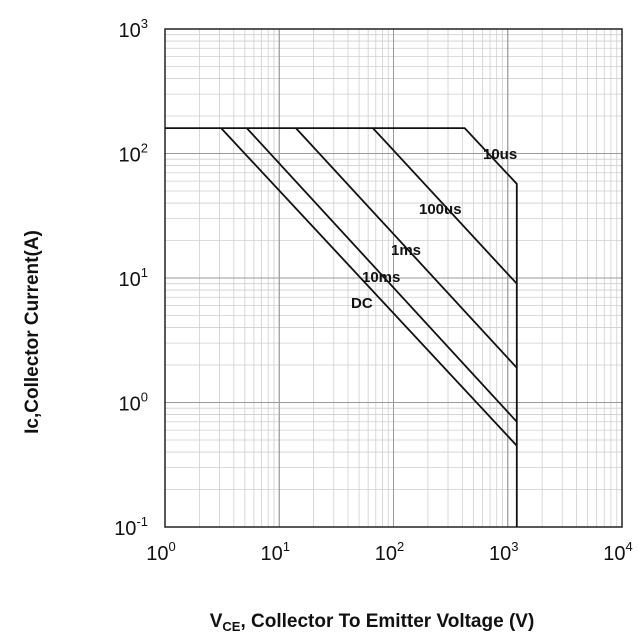  Describe the element at coordinates (144, 23) in the screenshot. I see `y-tick-exp: 3` at that location.